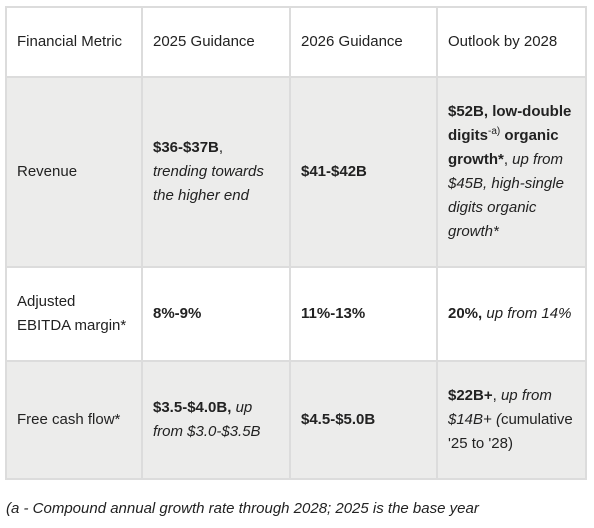 The height and width of the screenshot is (528, 594). I want to click on ebitda-2026-cell: 11%-13%, so click(363, 314).